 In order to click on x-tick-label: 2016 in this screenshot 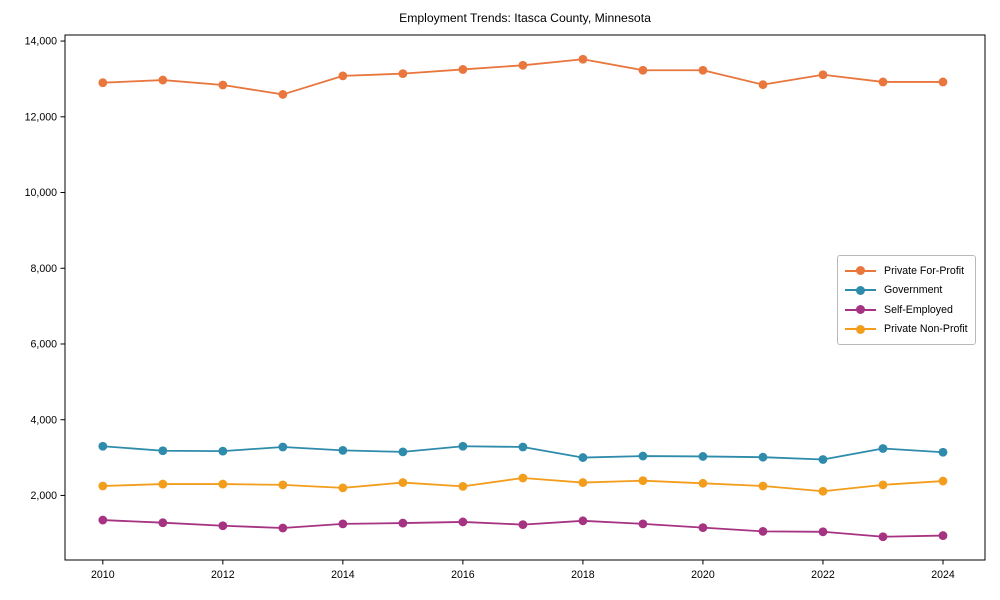, I will do `click(463, 575)`.